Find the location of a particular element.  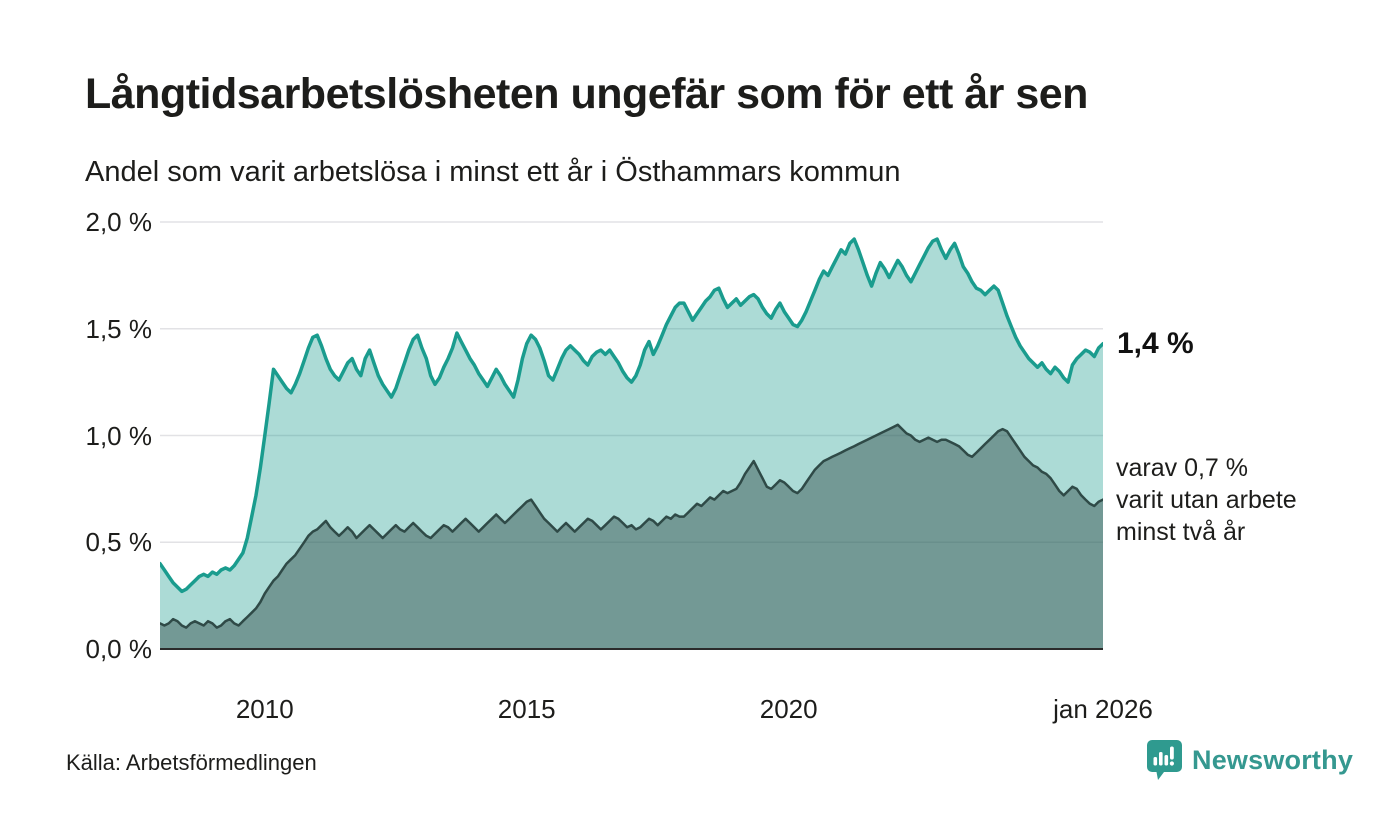

y-tick-label: 1,5 % is located at coordinates (119, 328).